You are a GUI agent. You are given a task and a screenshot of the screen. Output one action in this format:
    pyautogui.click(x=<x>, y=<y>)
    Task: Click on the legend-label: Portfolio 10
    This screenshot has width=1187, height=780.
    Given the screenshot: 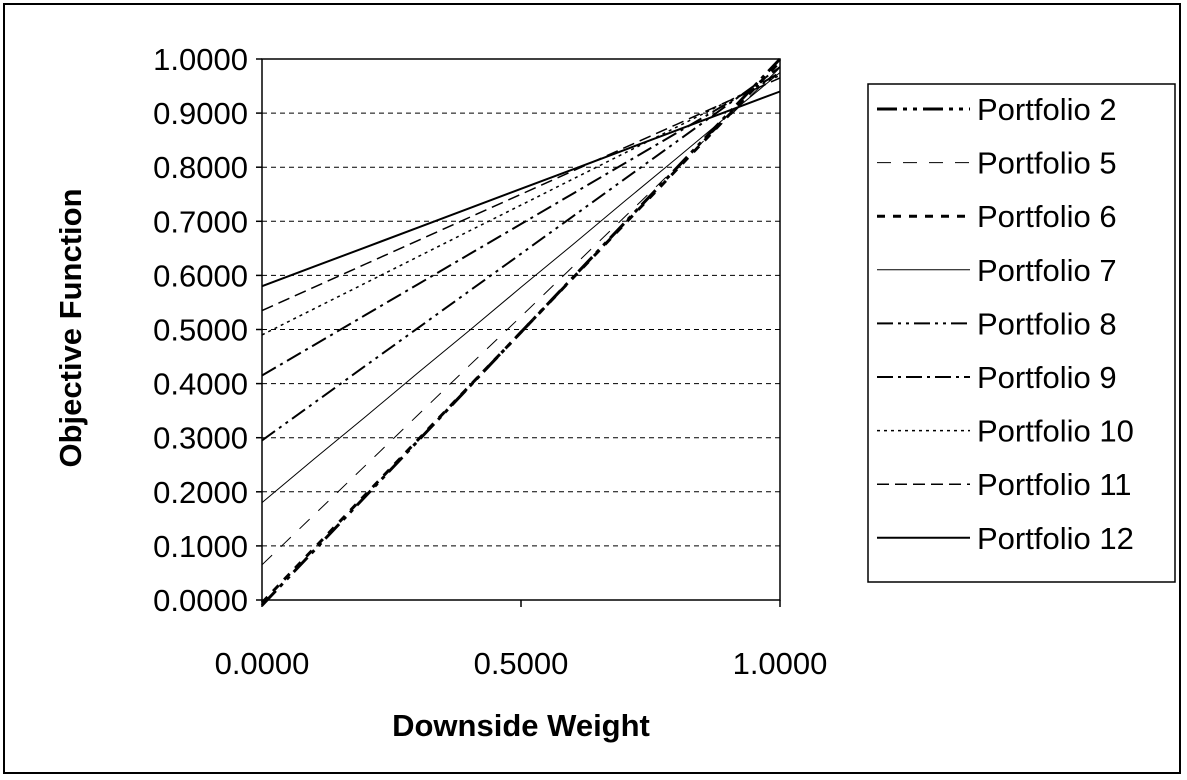 What is the action you would take?
    pyautogui.click(x=1055, y=431)
    